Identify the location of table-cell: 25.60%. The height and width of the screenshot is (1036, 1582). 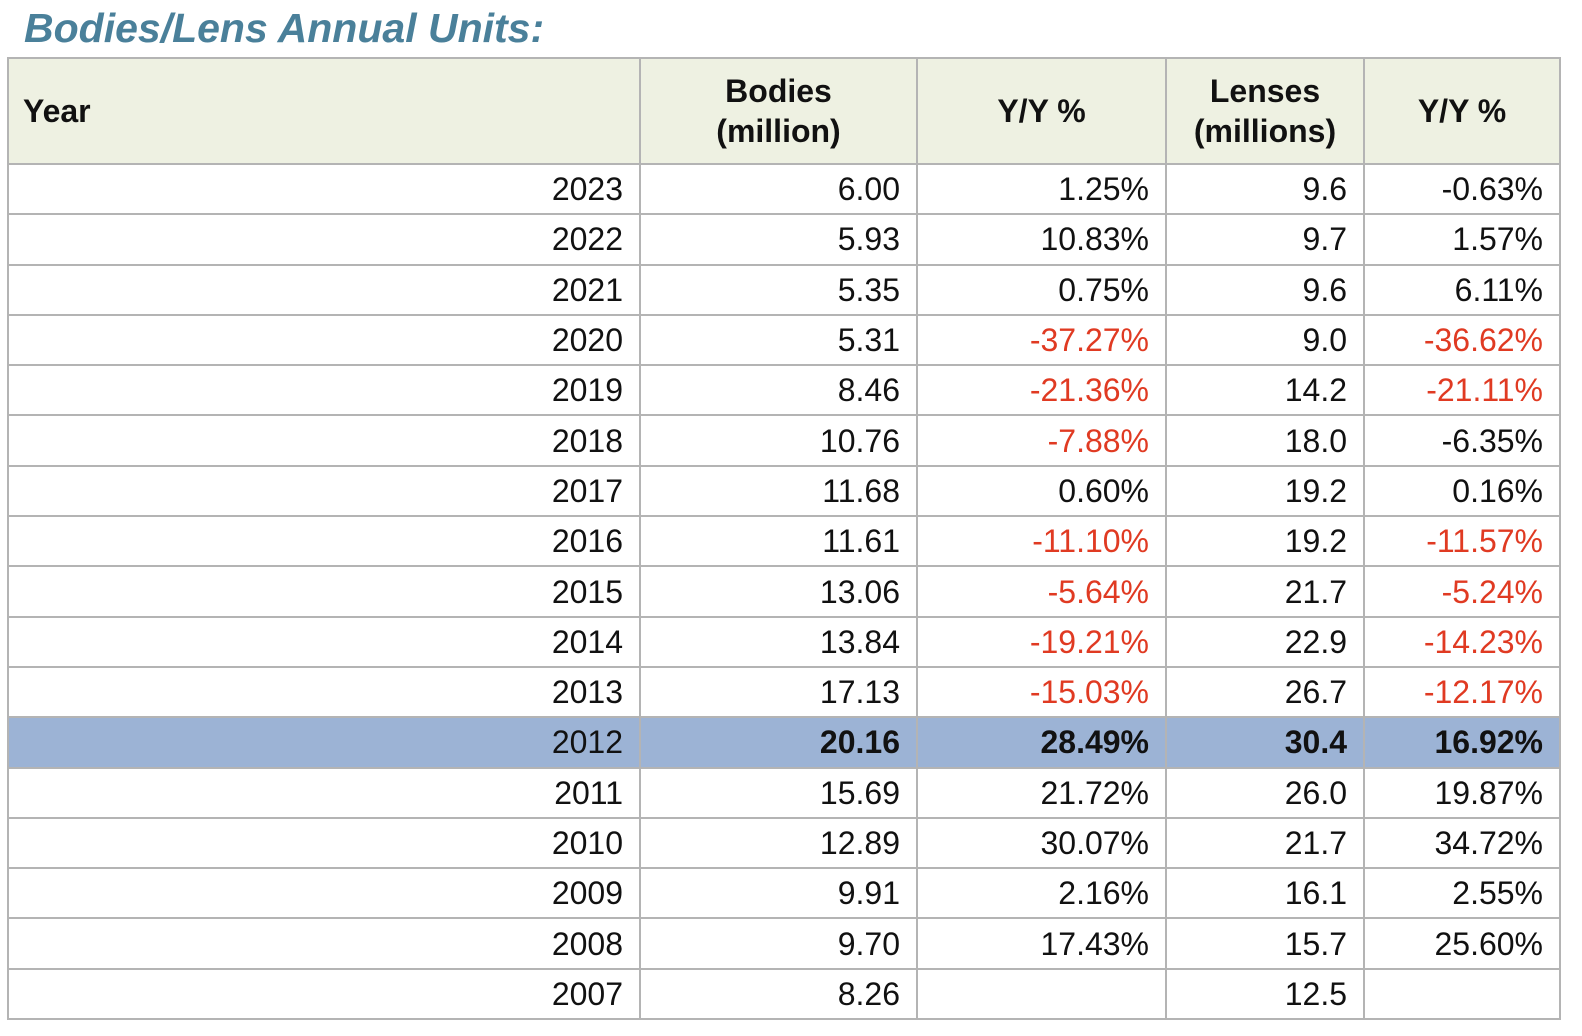
(1462, 943).